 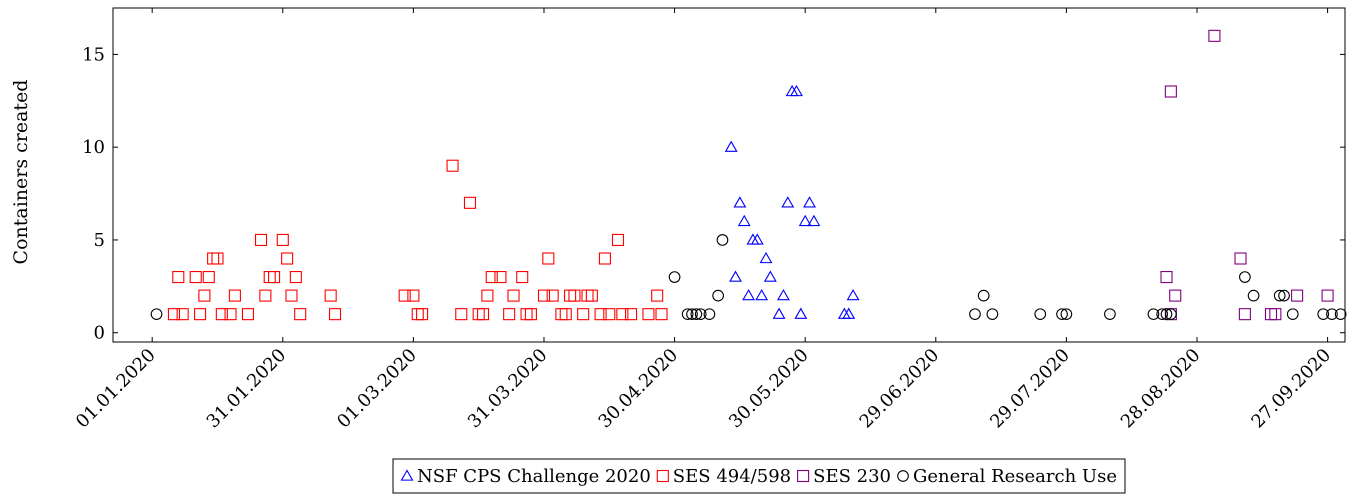 I want to click on legend-box, so click(x=759, y=476).